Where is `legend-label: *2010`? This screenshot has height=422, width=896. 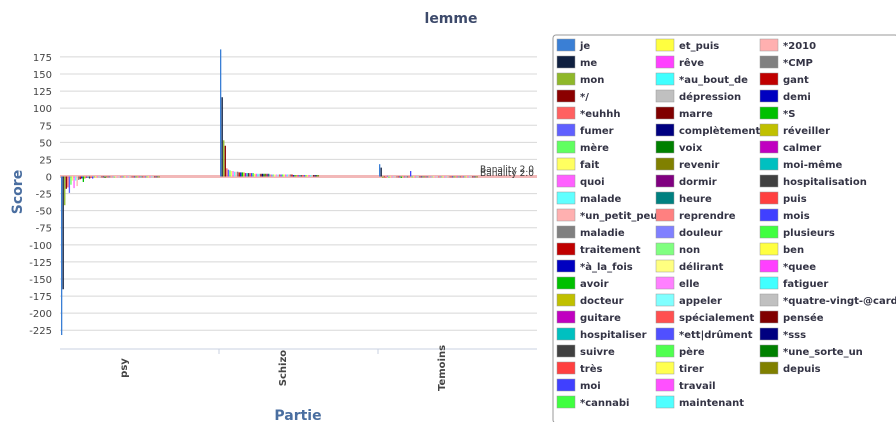 legend-label: *2010 is located at coordinates (799, 46).